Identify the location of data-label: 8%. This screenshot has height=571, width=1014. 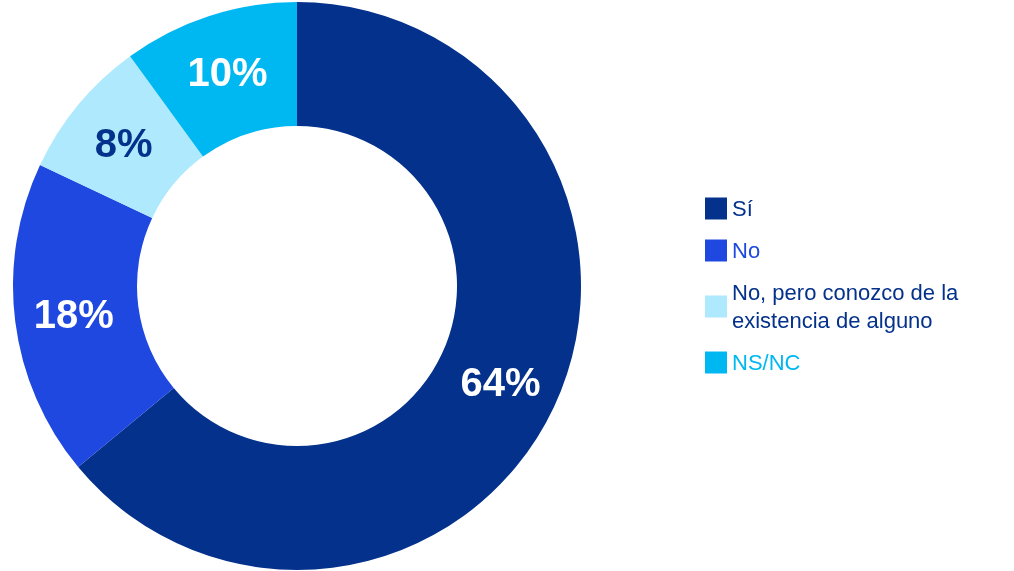
(123, 142).